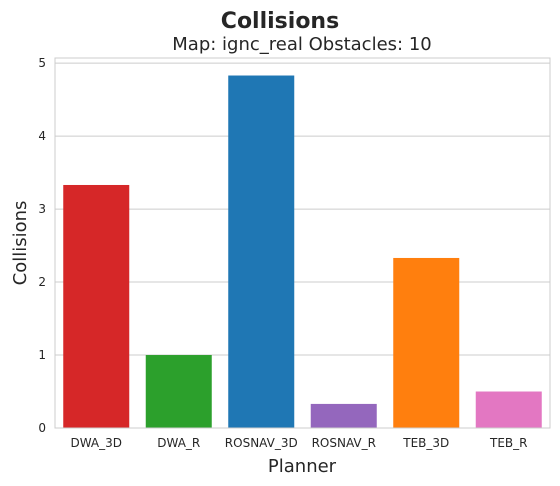  Describe the element at coordinates (508, 409) in the screenshot. I see `bar-teb-r` at that location.